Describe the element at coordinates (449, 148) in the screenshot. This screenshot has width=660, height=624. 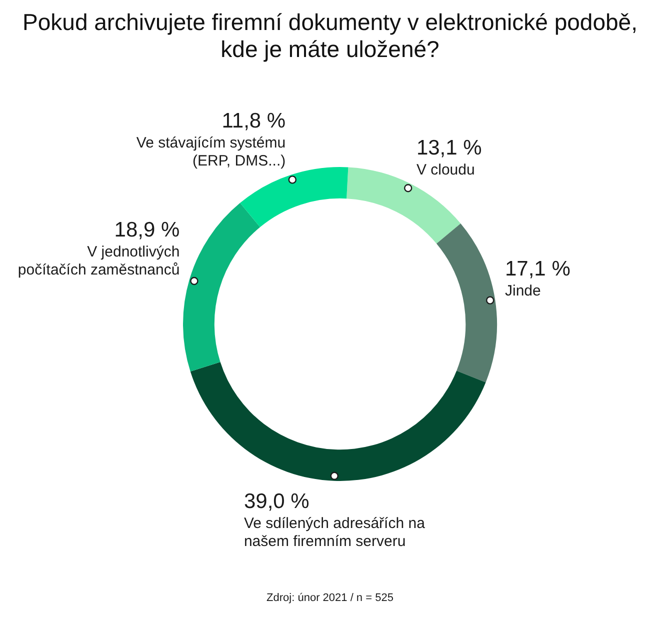
I see `data-label: 13,1 %` at that location.